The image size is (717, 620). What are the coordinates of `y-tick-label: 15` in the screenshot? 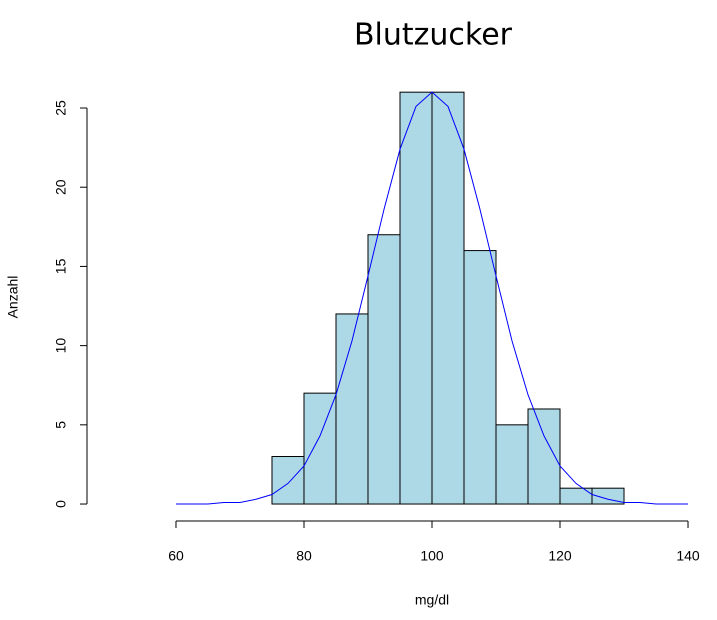 It's located at (61, 266).